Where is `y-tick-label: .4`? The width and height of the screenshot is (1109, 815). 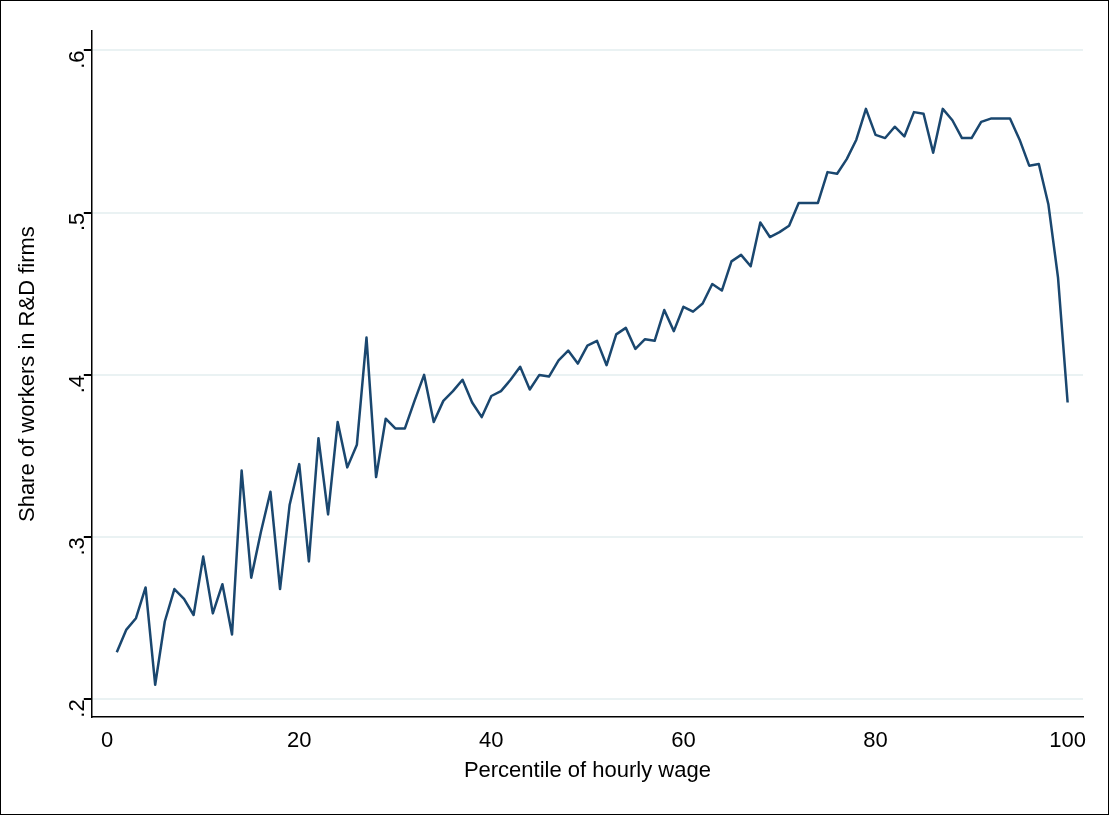
y-tick-label: .4 is located at coordinates (76, 384).